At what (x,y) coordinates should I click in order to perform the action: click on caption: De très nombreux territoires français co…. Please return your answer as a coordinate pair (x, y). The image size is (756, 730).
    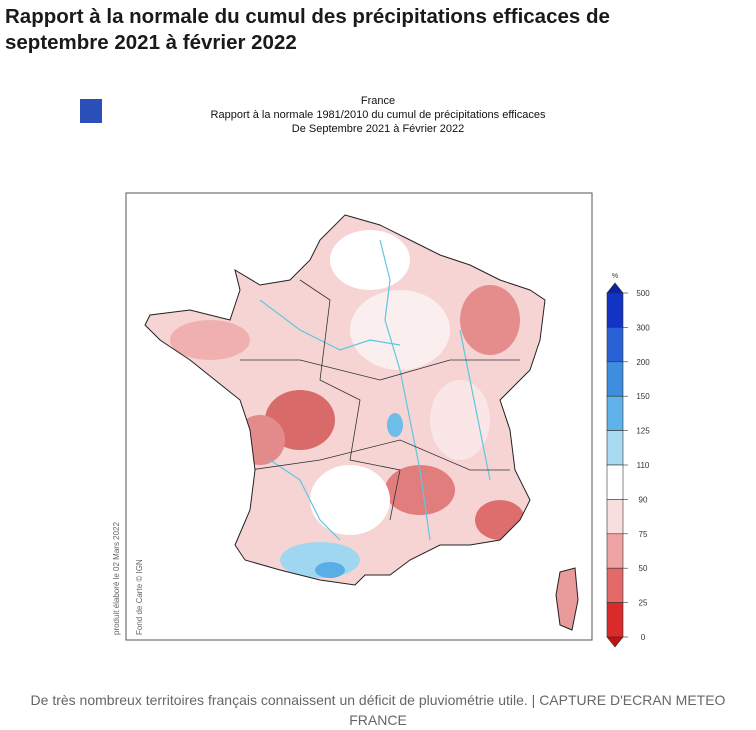
    Looking at the image, I should click on (378, 710).